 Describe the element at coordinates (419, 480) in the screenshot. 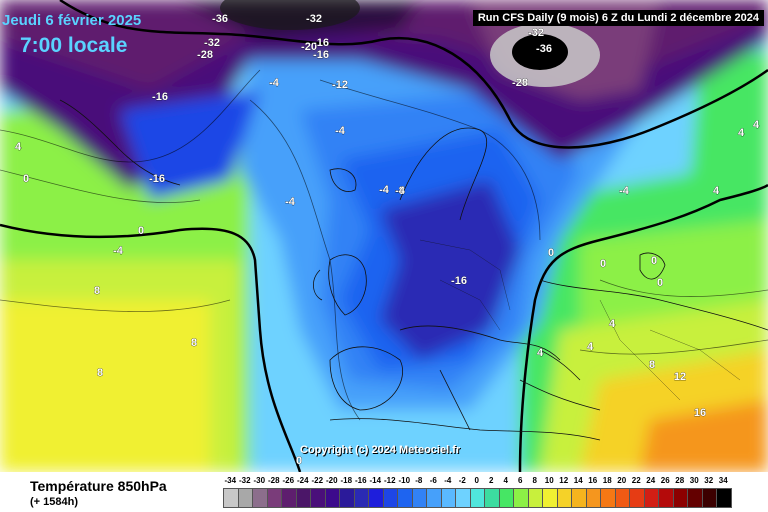

I see `legend-label: -8` at that location.